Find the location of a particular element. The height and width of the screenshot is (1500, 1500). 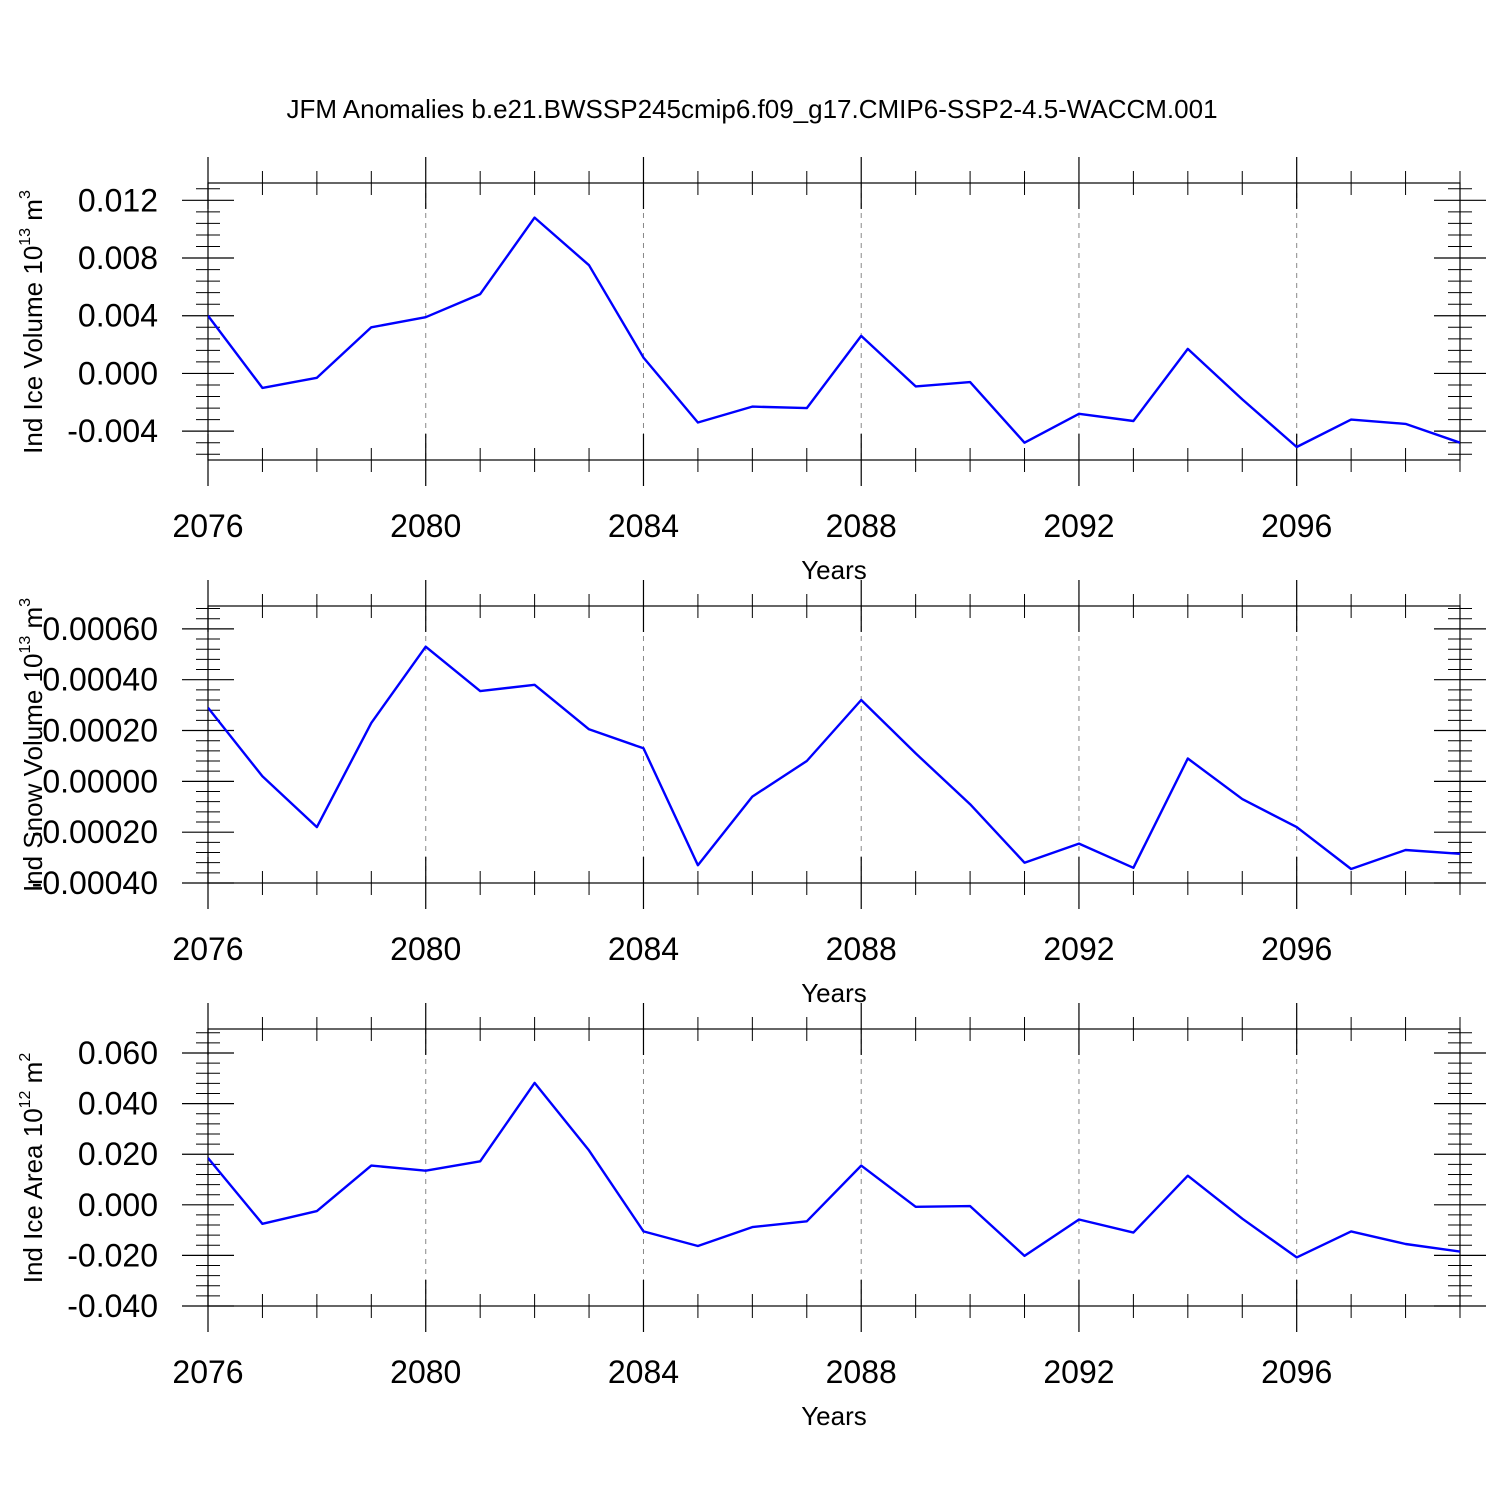

y-axis-label: Ind Ice Volume 1013 m3 is located at coordinates (32, 322).